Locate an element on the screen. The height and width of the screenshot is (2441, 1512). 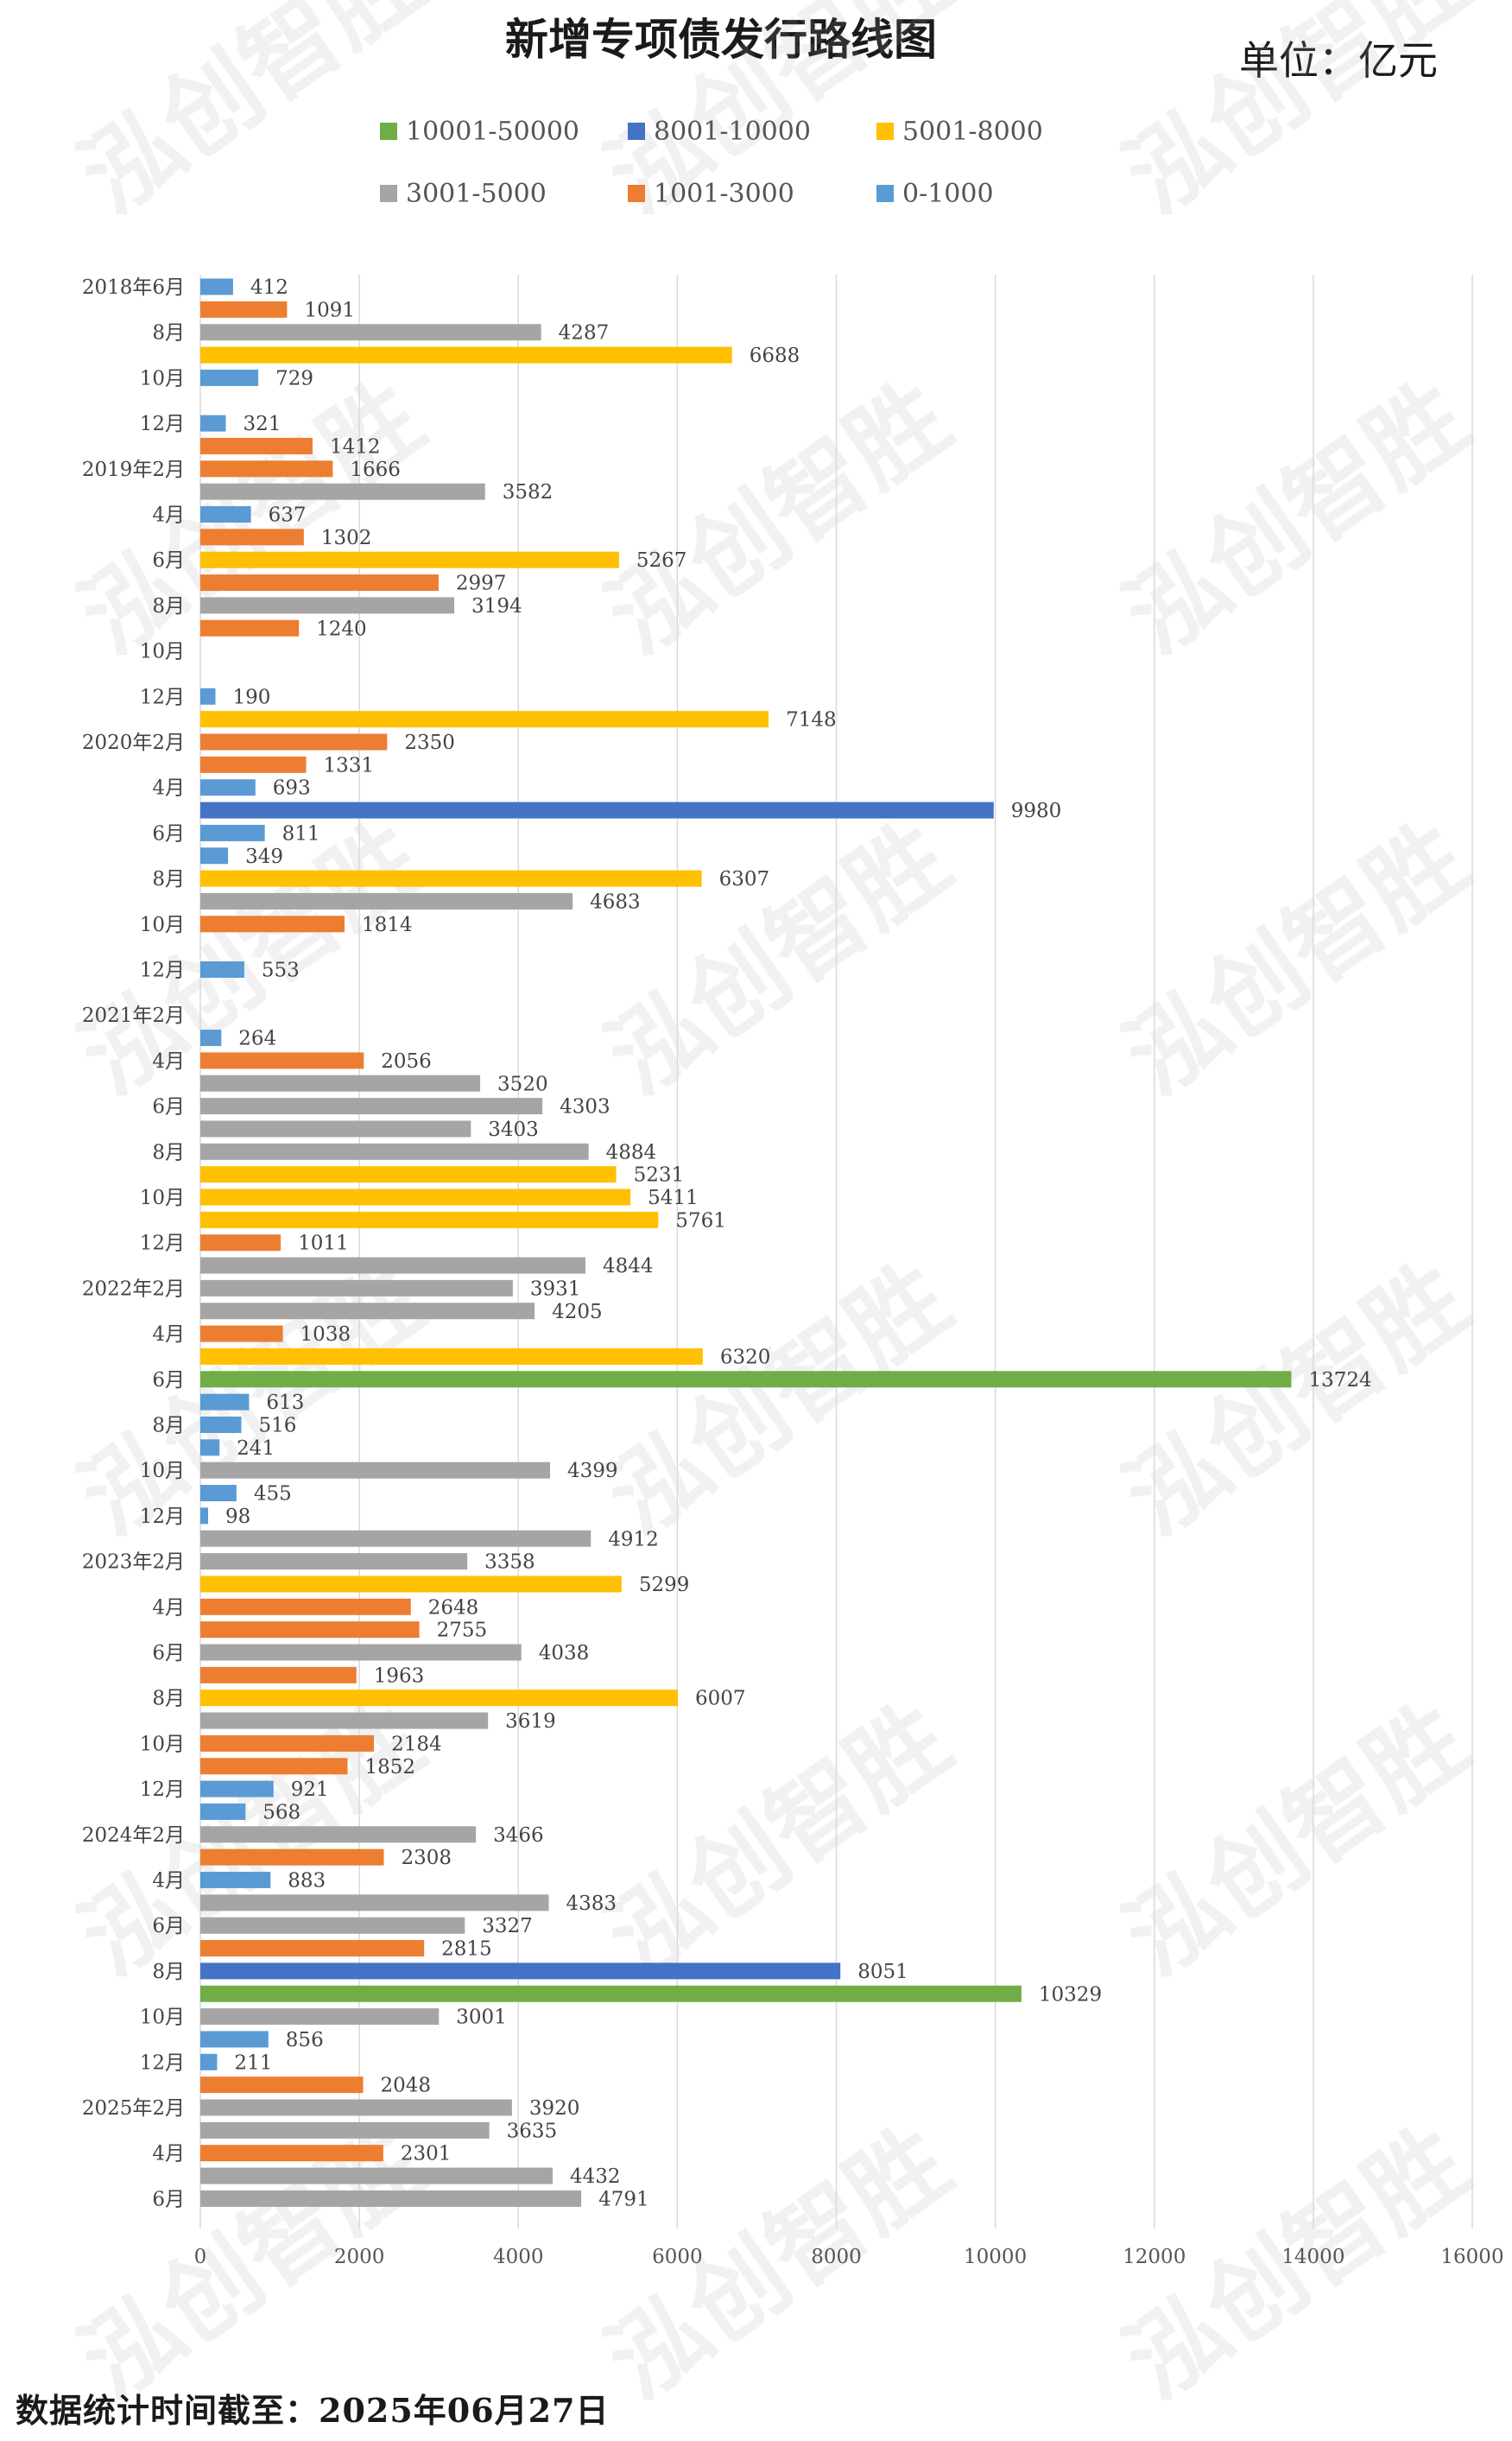
y-tick-label: 2024年2月 is located at coordinates (133, 1836).